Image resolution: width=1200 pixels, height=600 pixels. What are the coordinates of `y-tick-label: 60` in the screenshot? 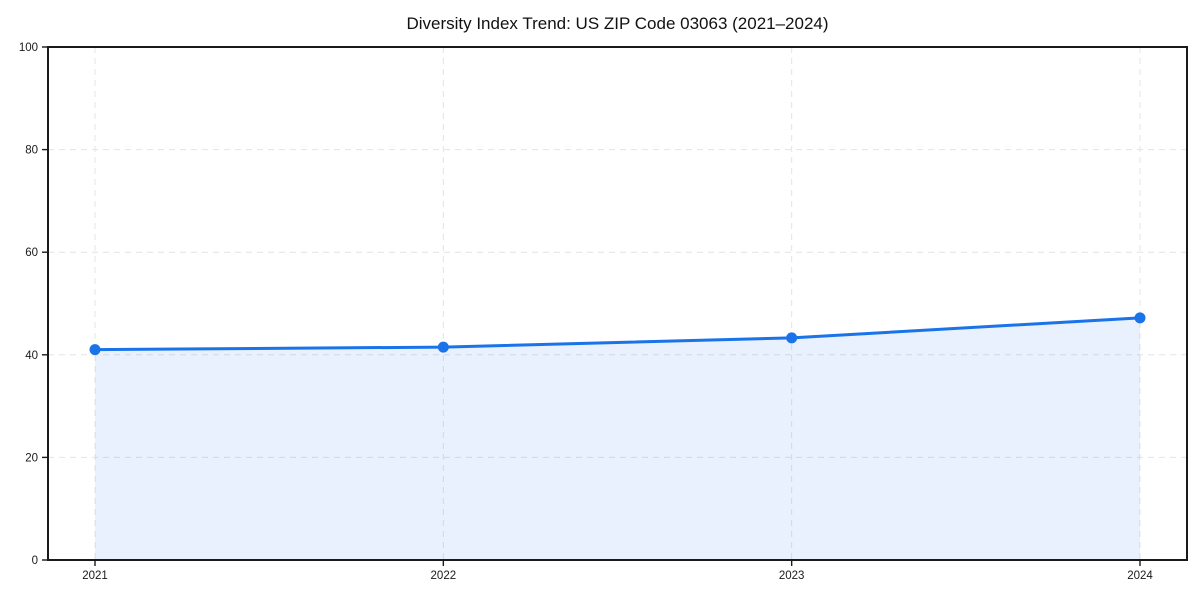 It's located at (31, 253).